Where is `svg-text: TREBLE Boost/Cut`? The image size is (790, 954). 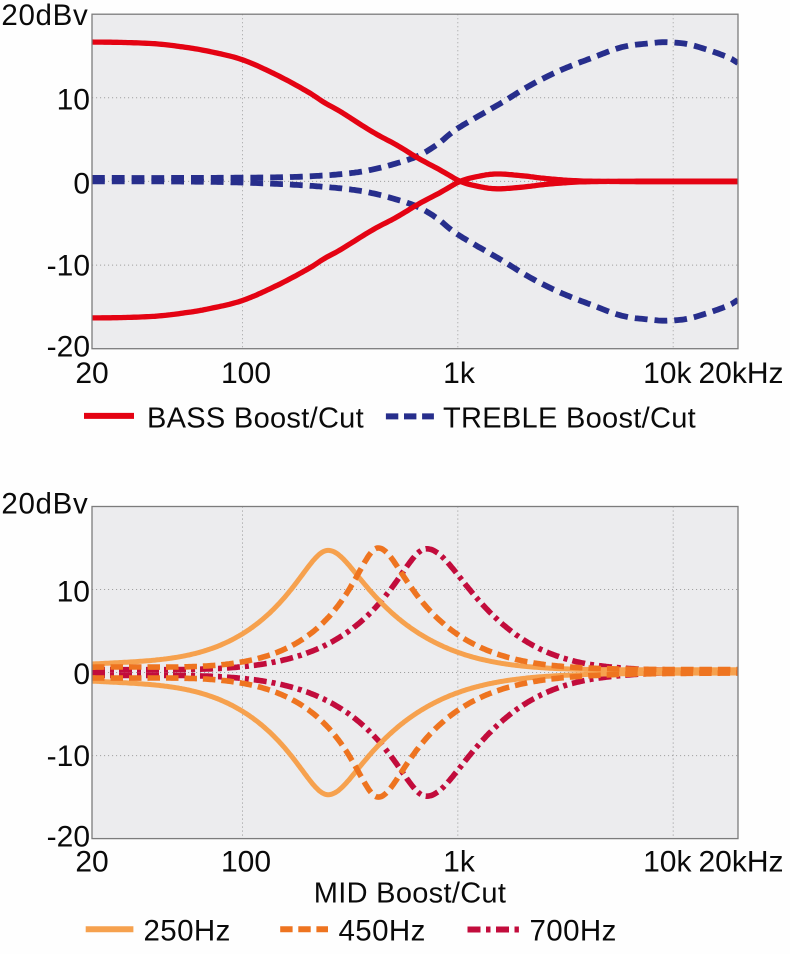 svg-text: TREBLE Boost/Cut is located at coordinates (569, 419).